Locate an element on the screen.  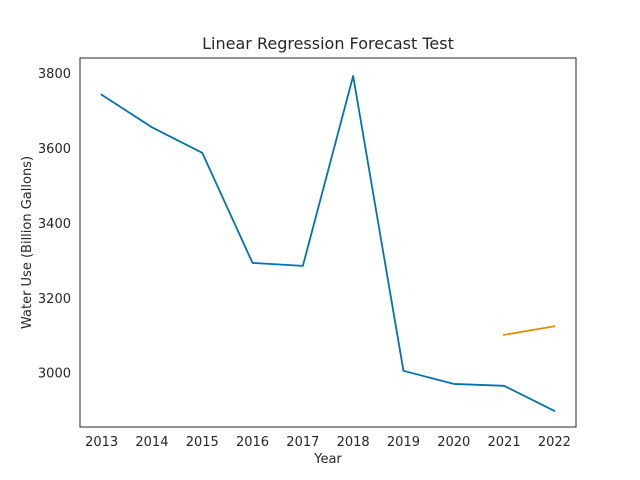
y-tick-label: 3800 is located at coordinates (54, 74).